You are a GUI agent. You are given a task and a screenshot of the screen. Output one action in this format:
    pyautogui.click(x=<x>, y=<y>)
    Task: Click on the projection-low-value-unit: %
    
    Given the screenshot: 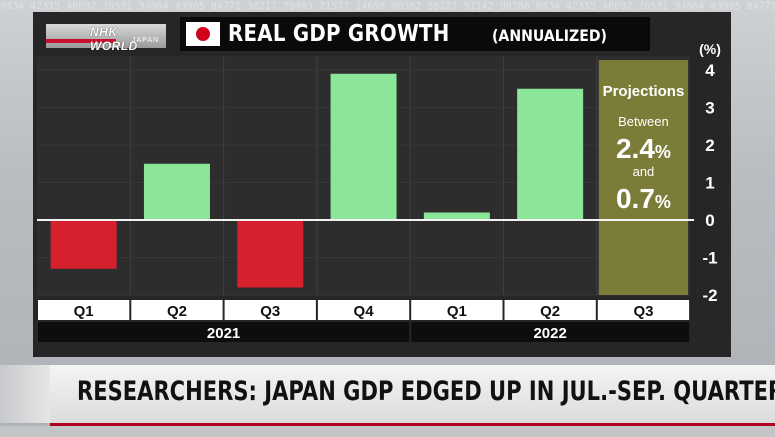 What is the action you would take?
    pyautogui.click(x=663, y=202)
    